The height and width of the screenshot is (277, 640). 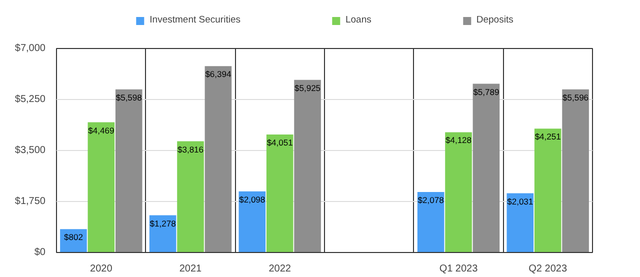 I want to click on x-tick-label: 2021, so click(x=190, y=269).